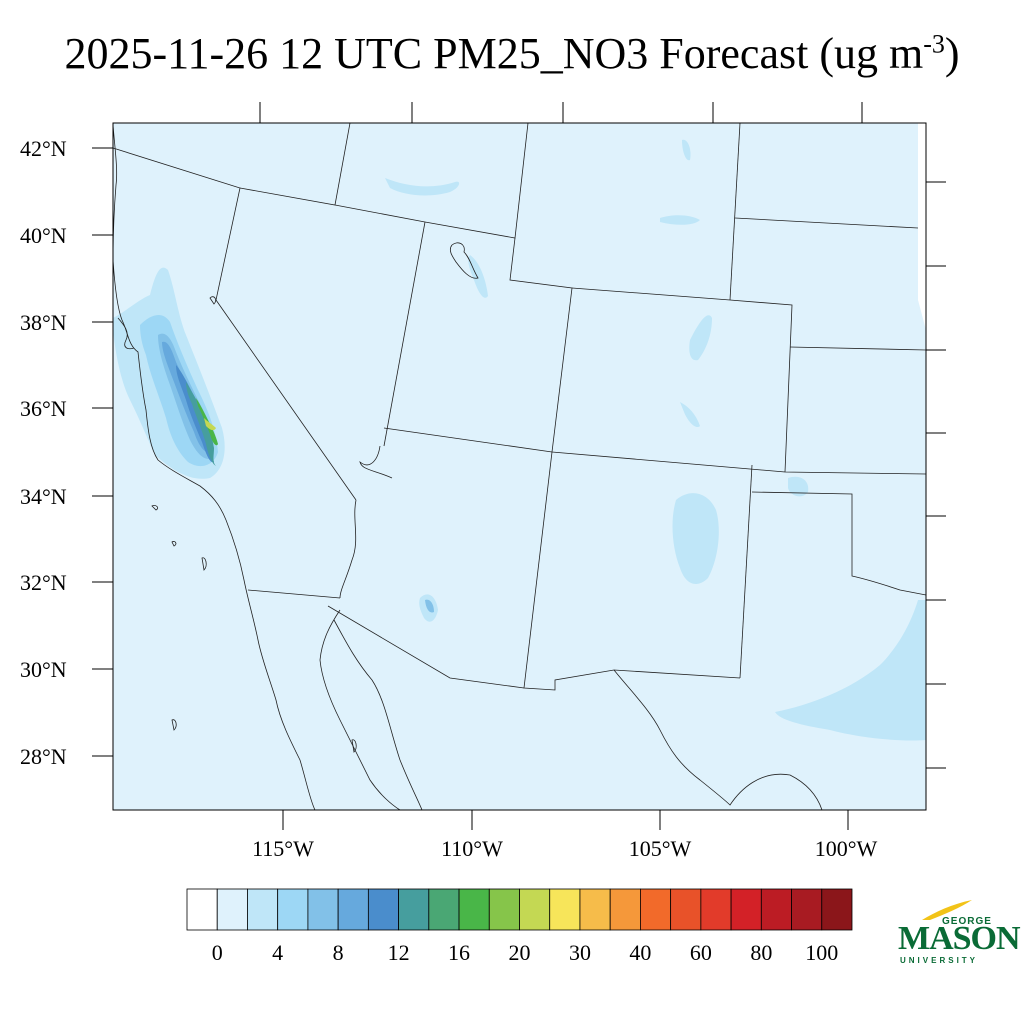 The height and width of the screenshot is (1024, 1024). What do you see at coordinates (472, 848) in the screenshot?
I see `lon-label-110: 110°W` at bounding box center [472, 848].